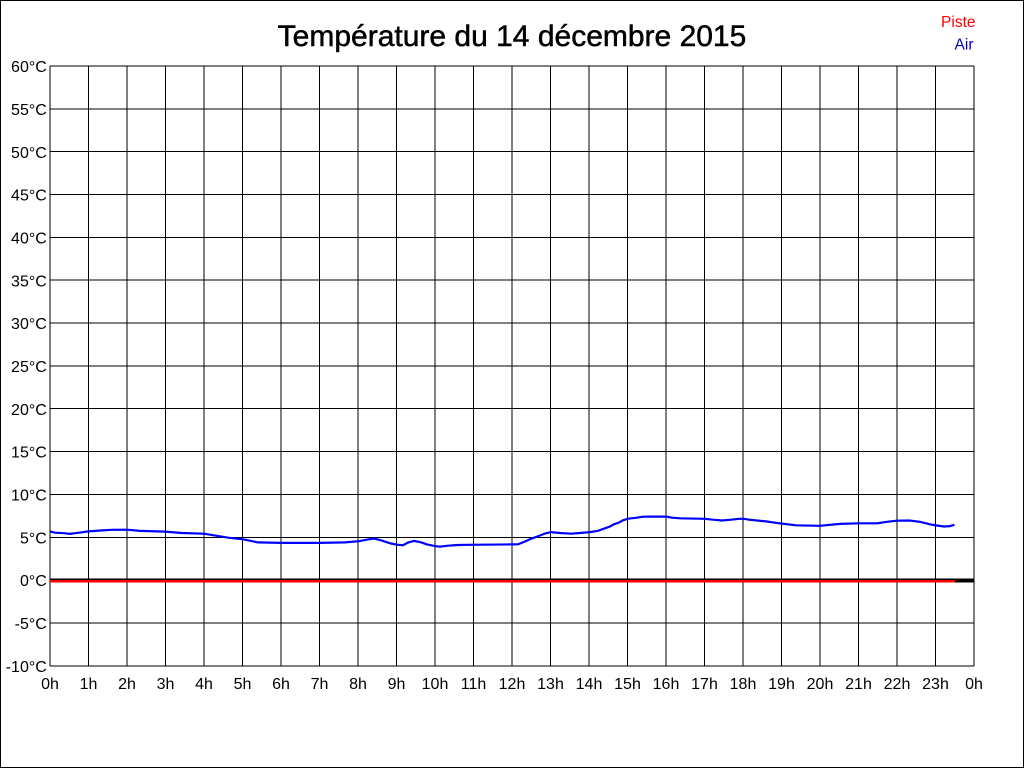 Image resolution: width=1024 pixels, height=768 pixels. What do you see at coordinates (29, 196) in the screenshot?
I see `svg-text: 45°C` at bounding box center [29, 196].